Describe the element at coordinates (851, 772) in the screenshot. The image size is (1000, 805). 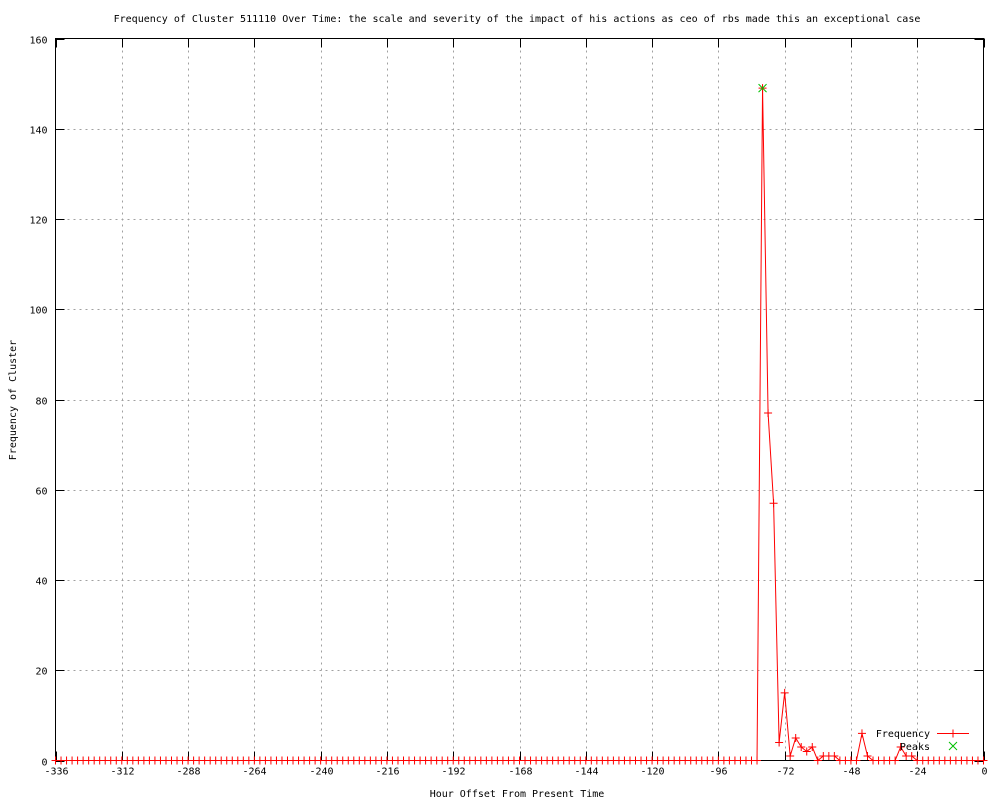
I see `x-tick-label: -48` at that location.